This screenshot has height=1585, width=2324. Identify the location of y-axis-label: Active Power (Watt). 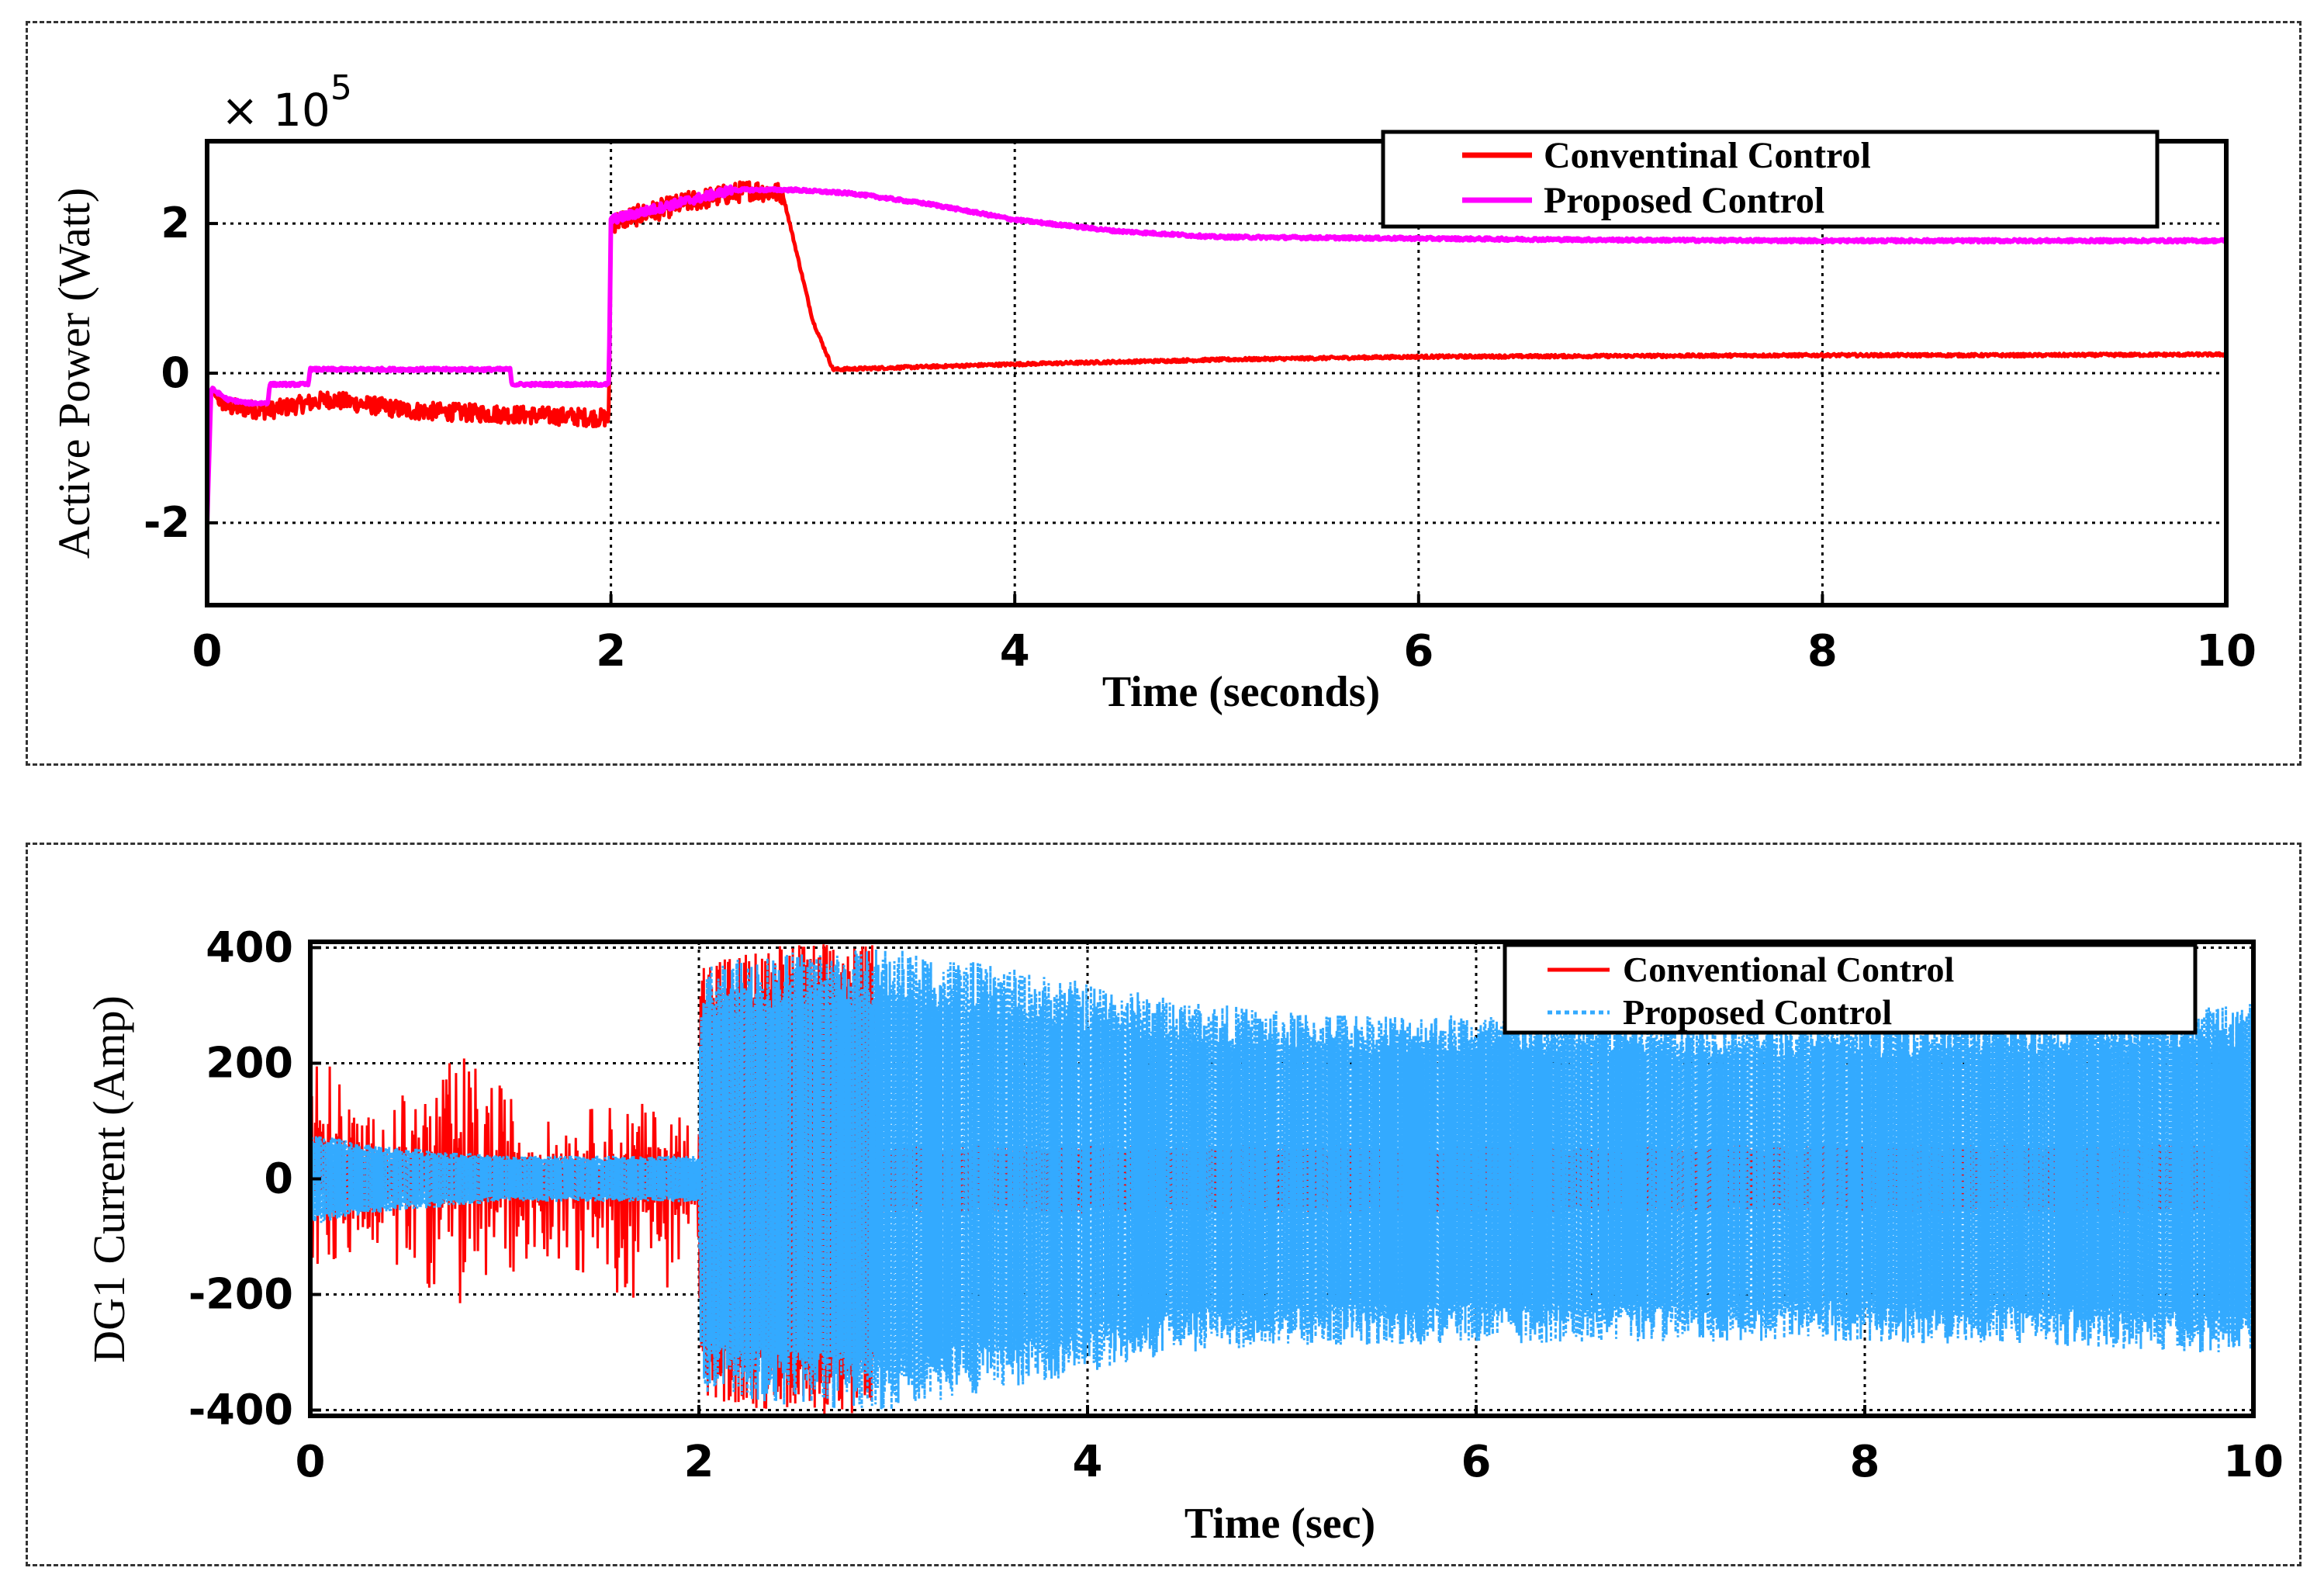
(74, 373).